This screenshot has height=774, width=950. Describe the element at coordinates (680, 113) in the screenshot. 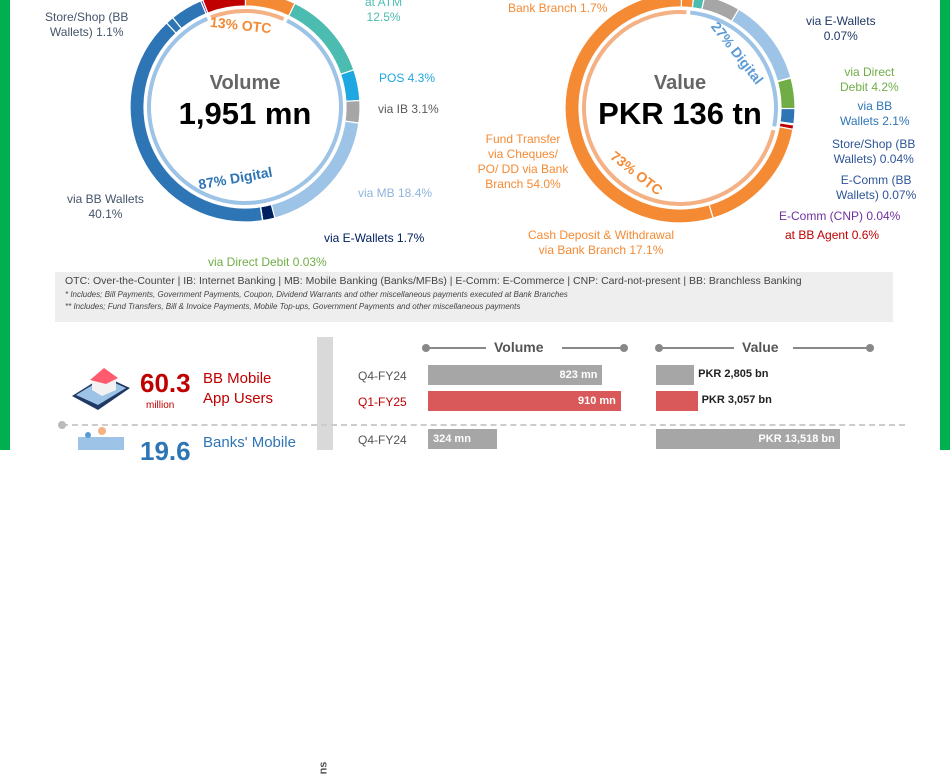

I see `val-center-total: PKR 136 tn` at that location.